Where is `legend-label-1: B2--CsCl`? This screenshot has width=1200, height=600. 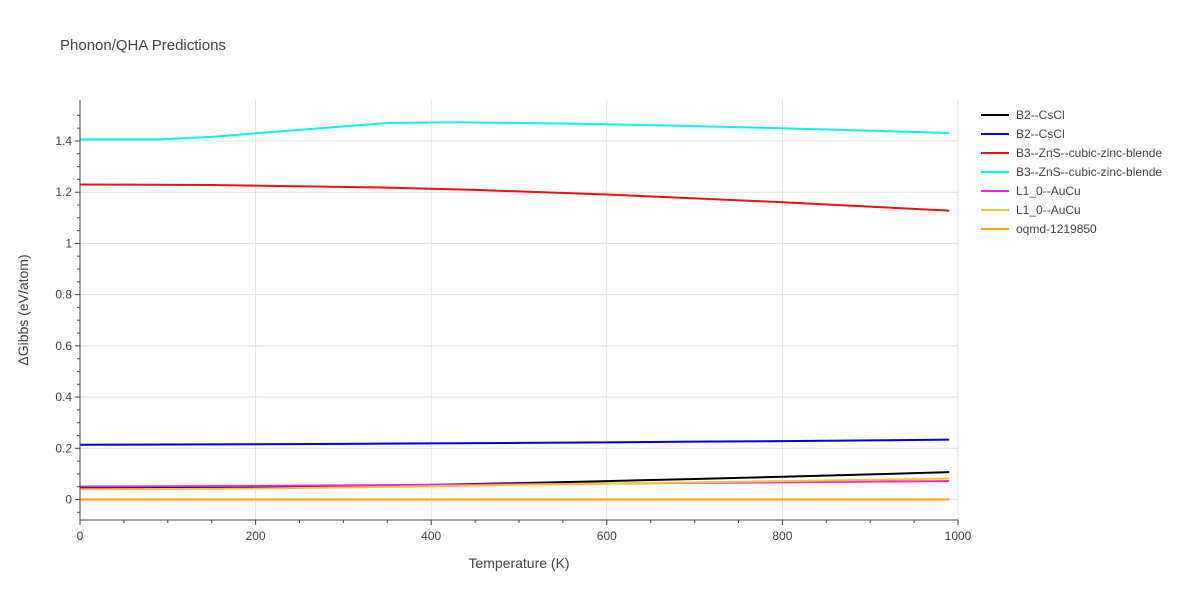 legend-label-1: B2--CsCl is located at coordinates (1040, 115).